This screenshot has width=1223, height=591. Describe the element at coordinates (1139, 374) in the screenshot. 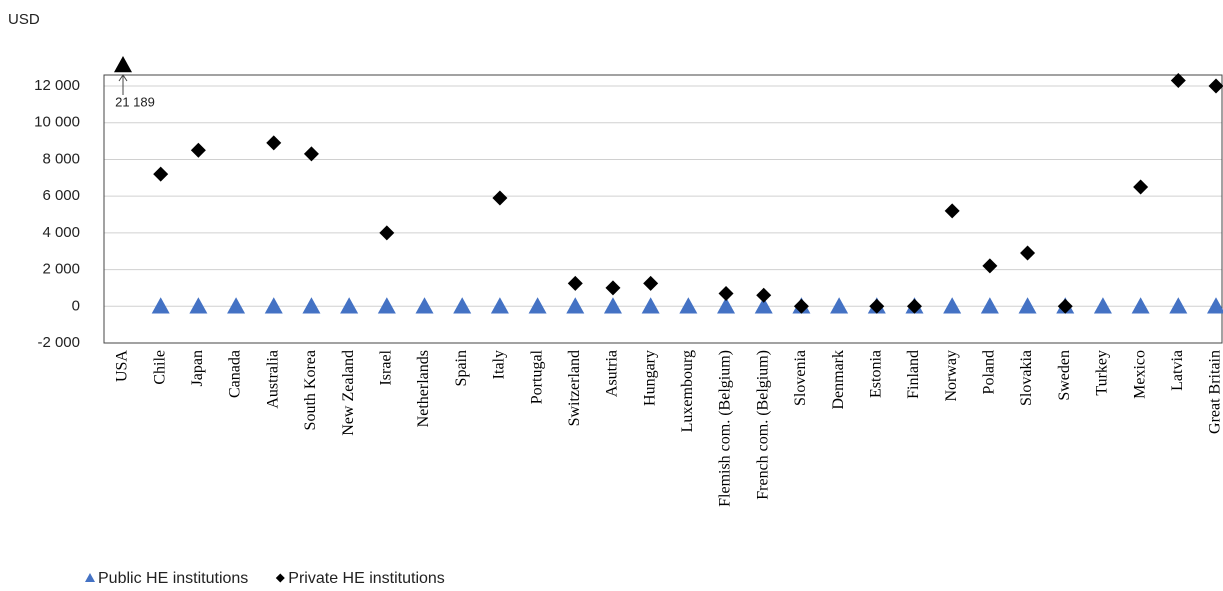

I see `x-tick-label: Mexico` at that location.